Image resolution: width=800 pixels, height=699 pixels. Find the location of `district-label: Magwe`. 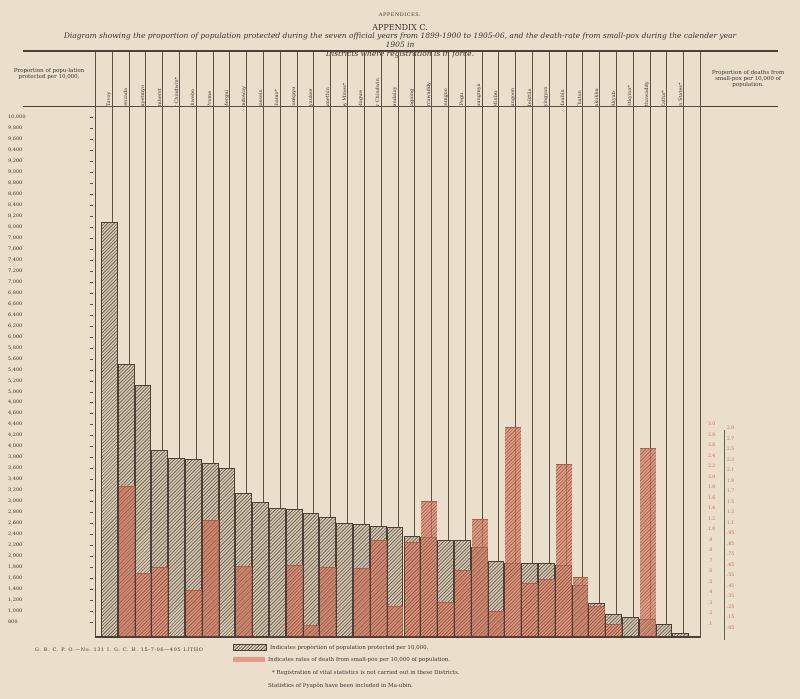

district-label: Magwe is located at coordinates (361, 97).